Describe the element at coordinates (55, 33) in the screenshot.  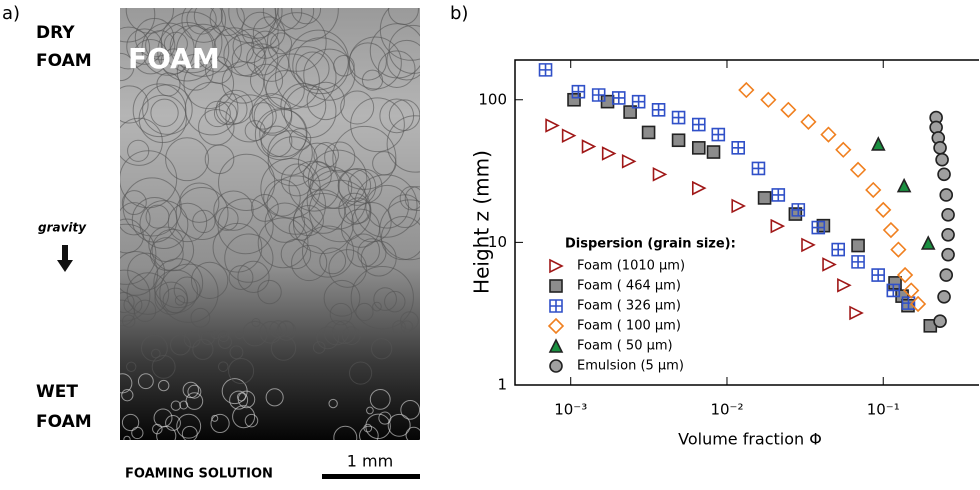
I see `dry-label: DRY` at that location.